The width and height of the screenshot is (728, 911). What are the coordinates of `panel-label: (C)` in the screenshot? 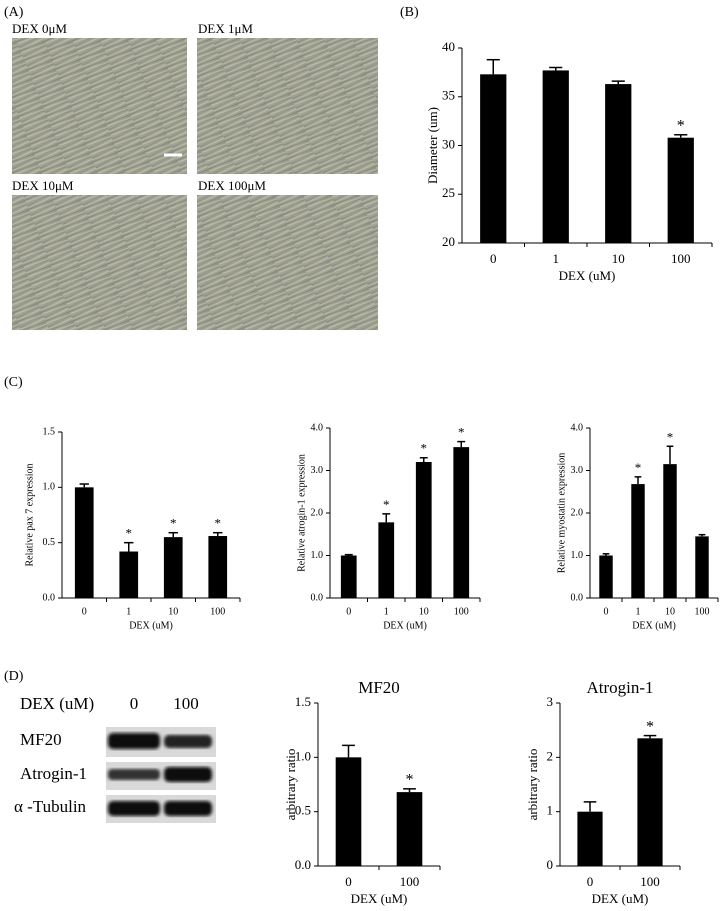 It's located at (13, 382).